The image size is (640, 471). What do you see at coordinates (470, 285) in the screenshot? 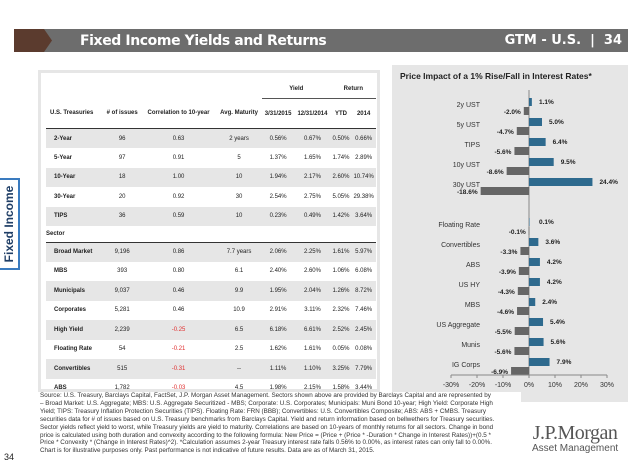
I see `category-label: US HY` at bounding box center [470, 285].